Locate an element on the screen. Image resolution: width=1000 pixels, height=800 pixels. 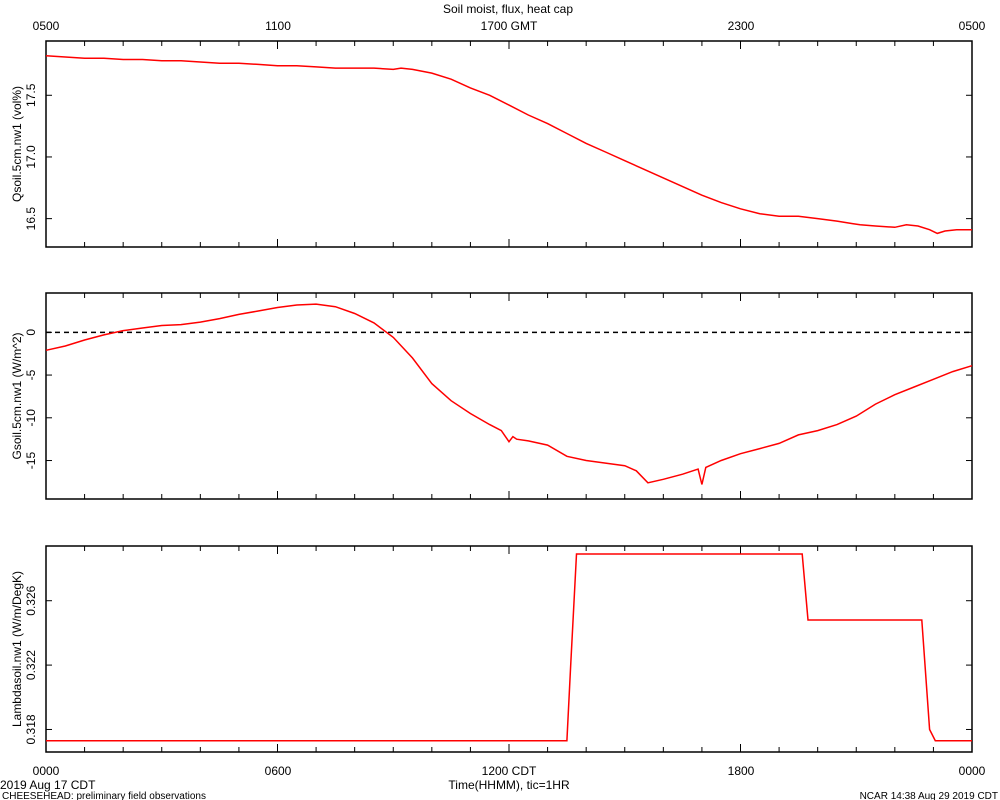
chart-title: Soil moist, flux, heat cap is located at coordinates (508, 9).